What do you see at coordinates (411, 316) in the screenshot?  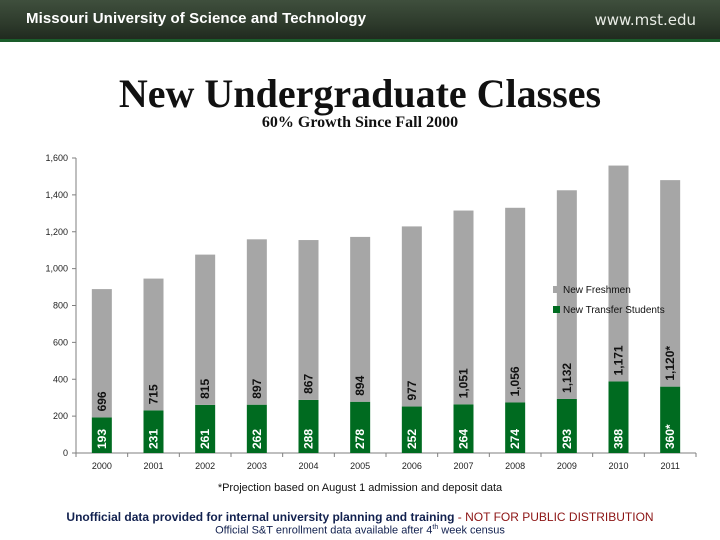 I see `bar-freshmen-2006` at bounding box center [411, 316].